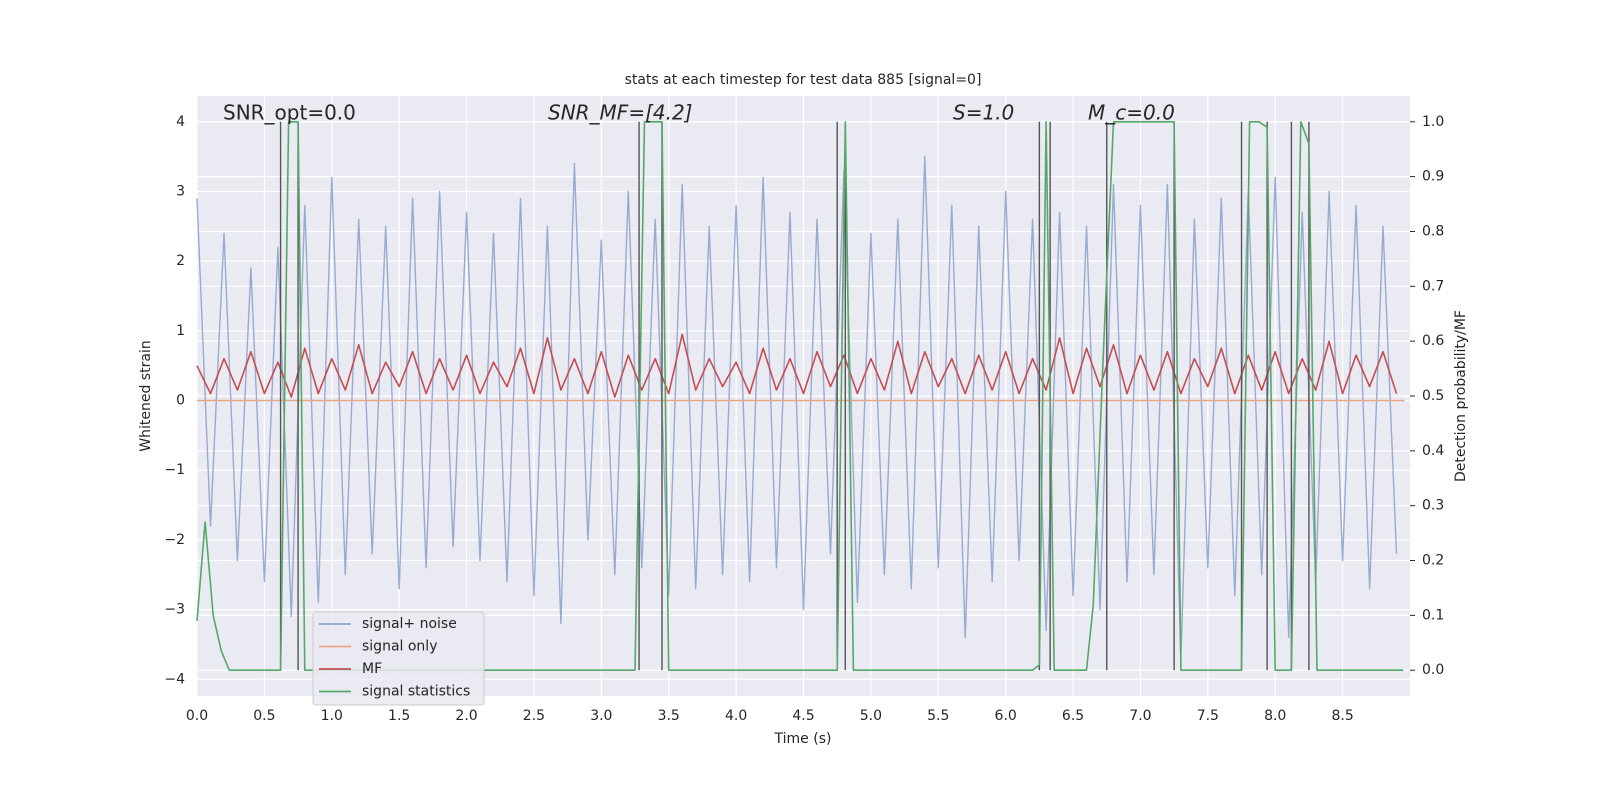 The height and width of the screenshot is (804, 1600). Describe the element at coordinates (1433, 506) in the screenshot. I see `y2-tick-label: 0.3` at that location.